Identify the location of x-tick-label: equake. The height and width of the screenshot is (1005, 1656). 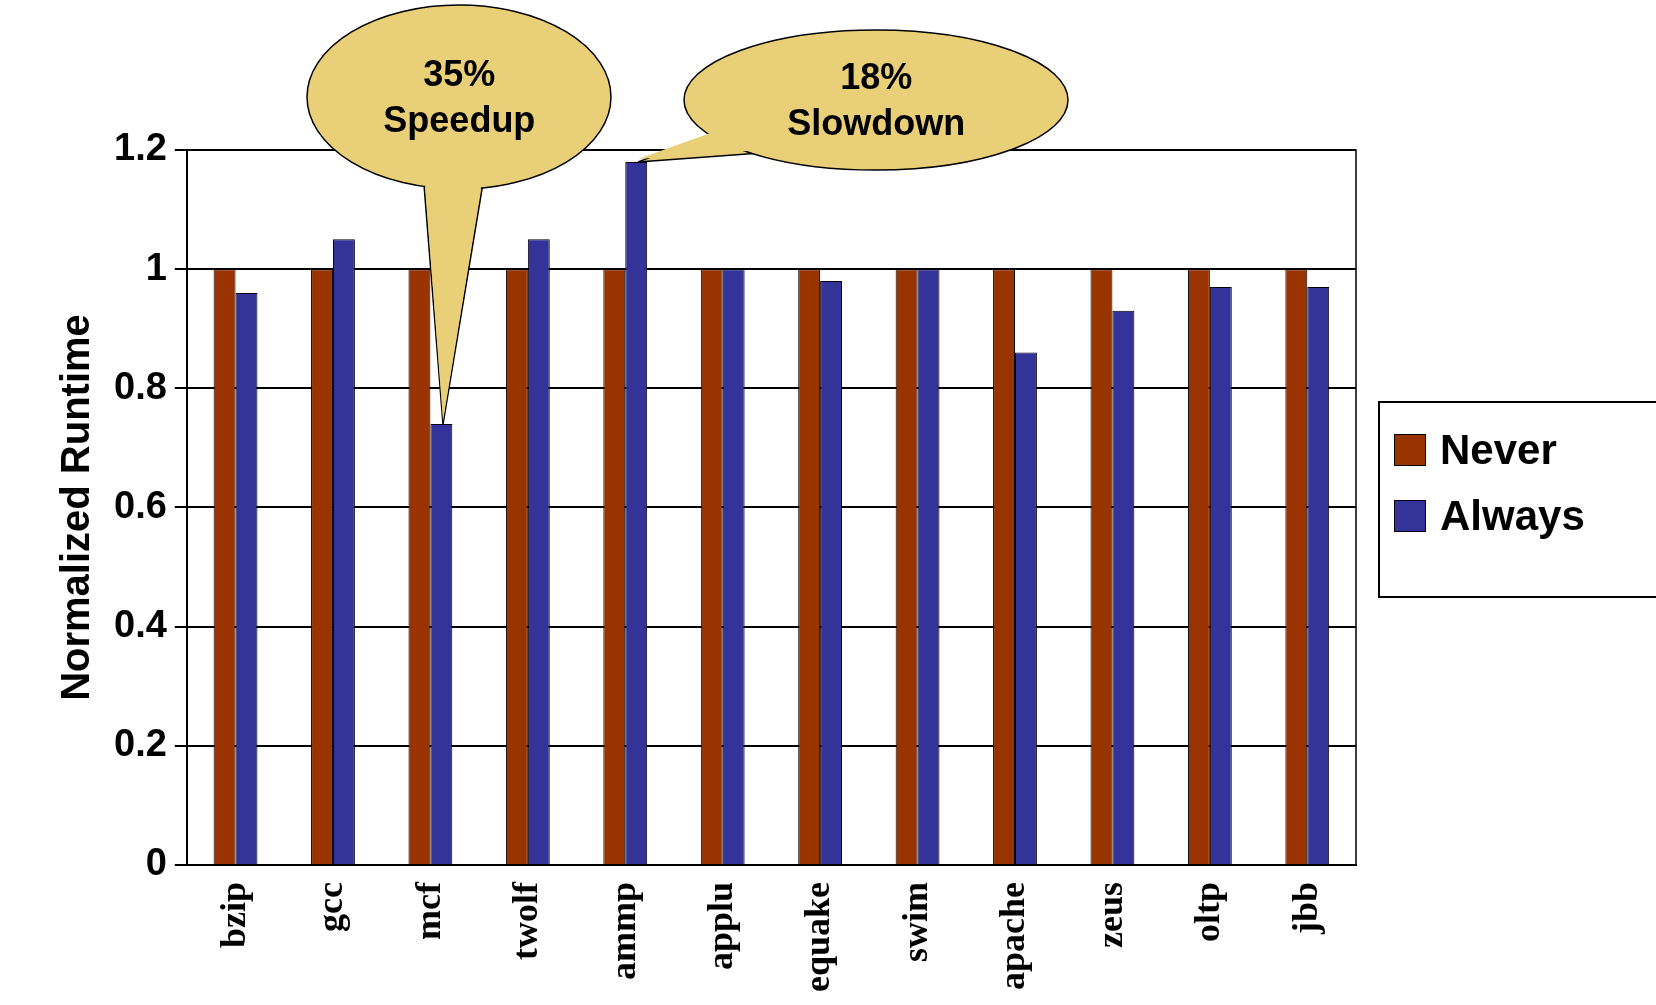
(817, 937).